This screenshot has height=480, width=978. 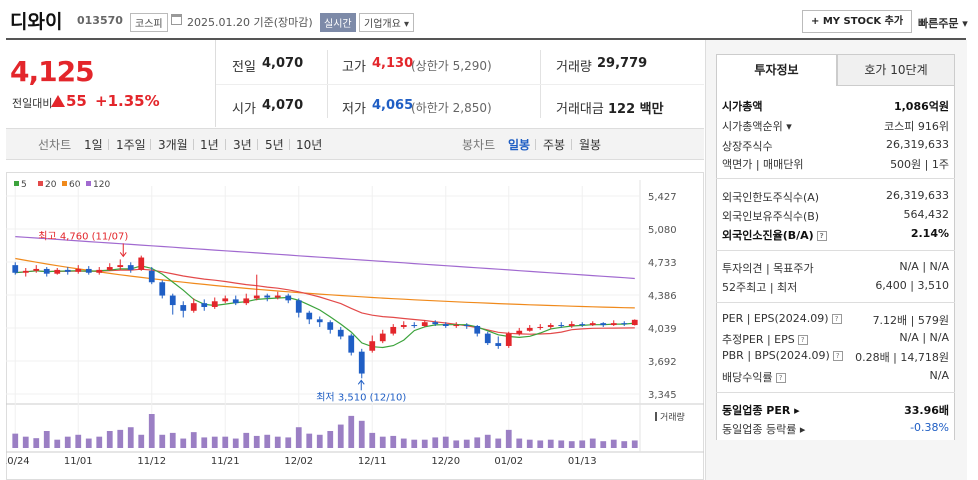 What do you see at coordinates (902, 357) in the screenshot?
I see `info-value: 0.28배 | 14,718원` at bounding box center [902, 357].